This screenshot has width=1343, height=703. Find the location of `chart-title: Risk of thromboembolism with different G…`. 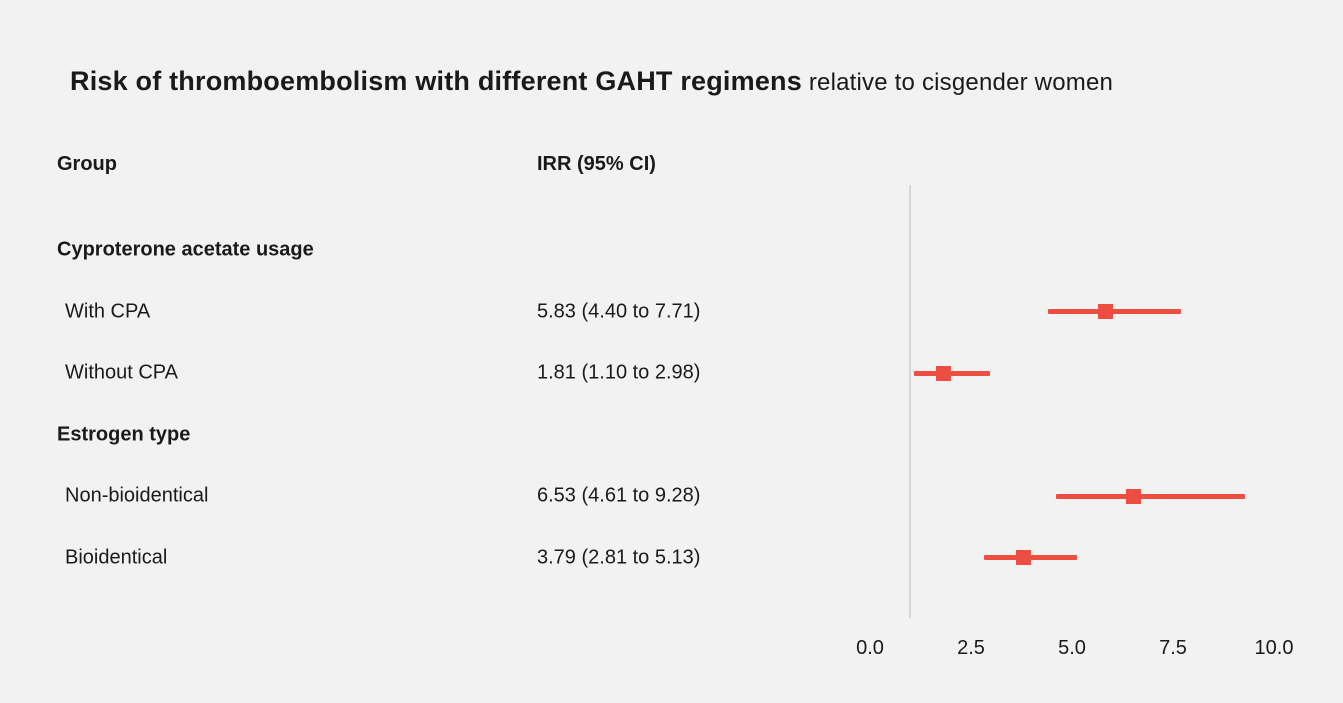

chart-title: Risk of thromboembolism with different G… is located at coordinates (591, 81).